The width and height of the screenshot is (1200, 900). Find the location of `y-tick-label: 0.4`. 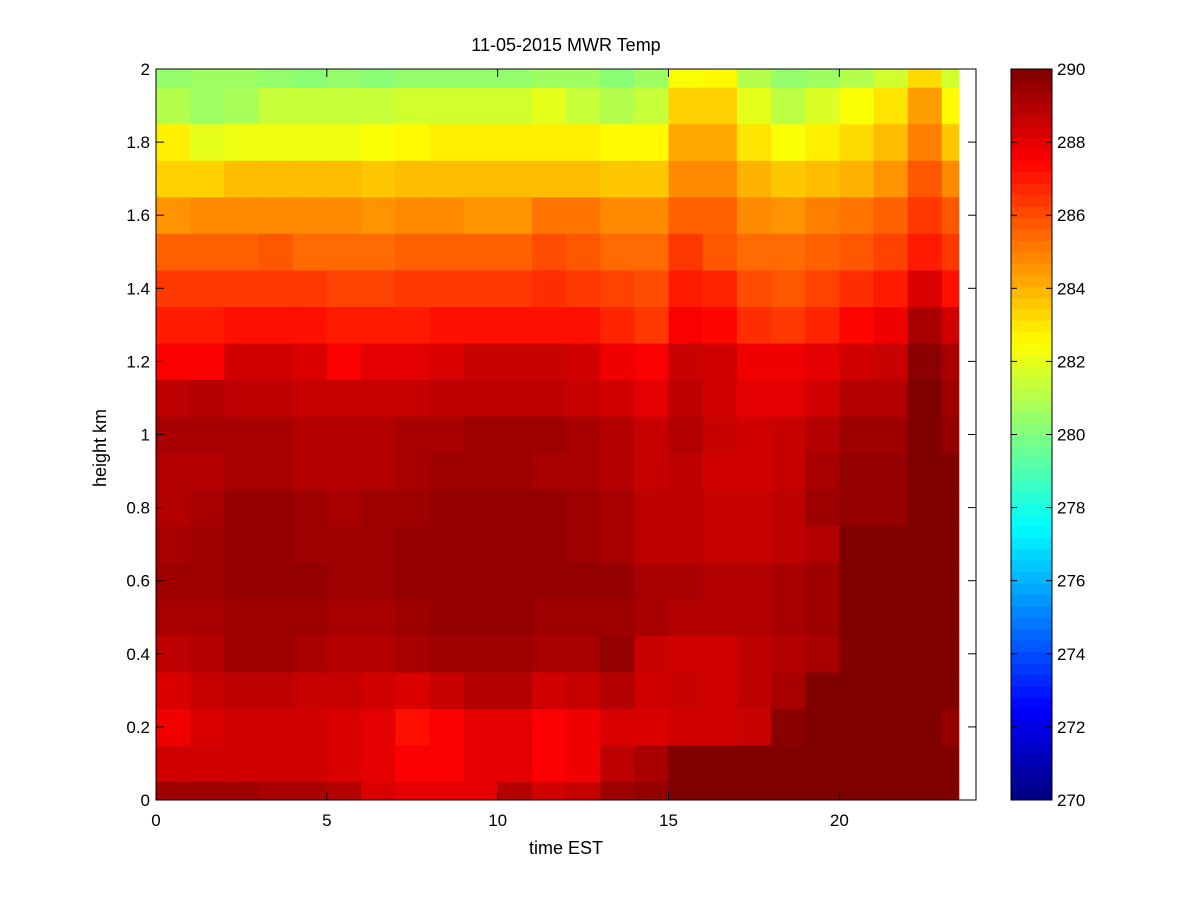

y-tick-label: 0.4 is located at coordinates (138, 654).